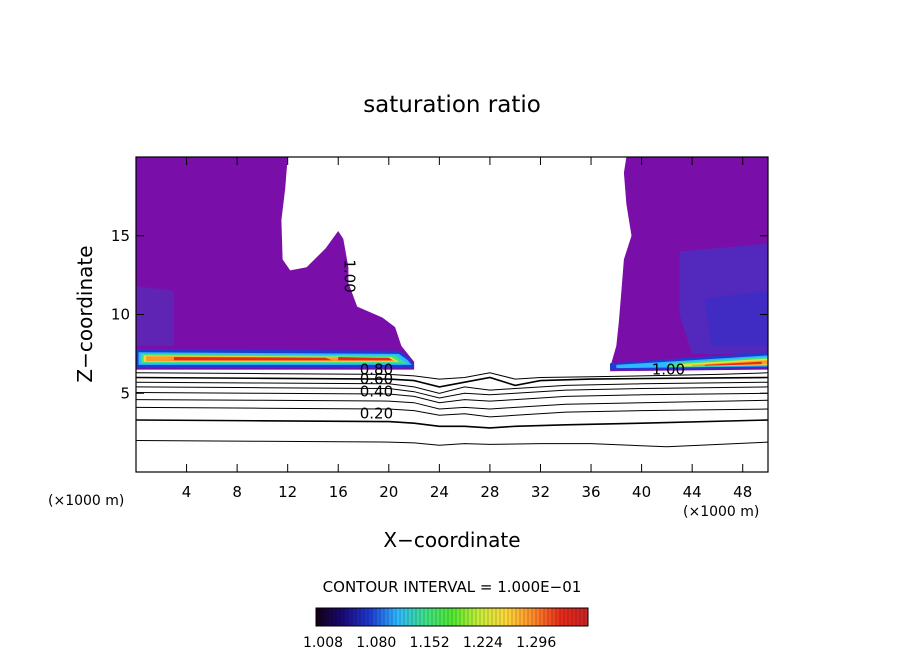  I want to click on contour-0.6, so click(452, 392).